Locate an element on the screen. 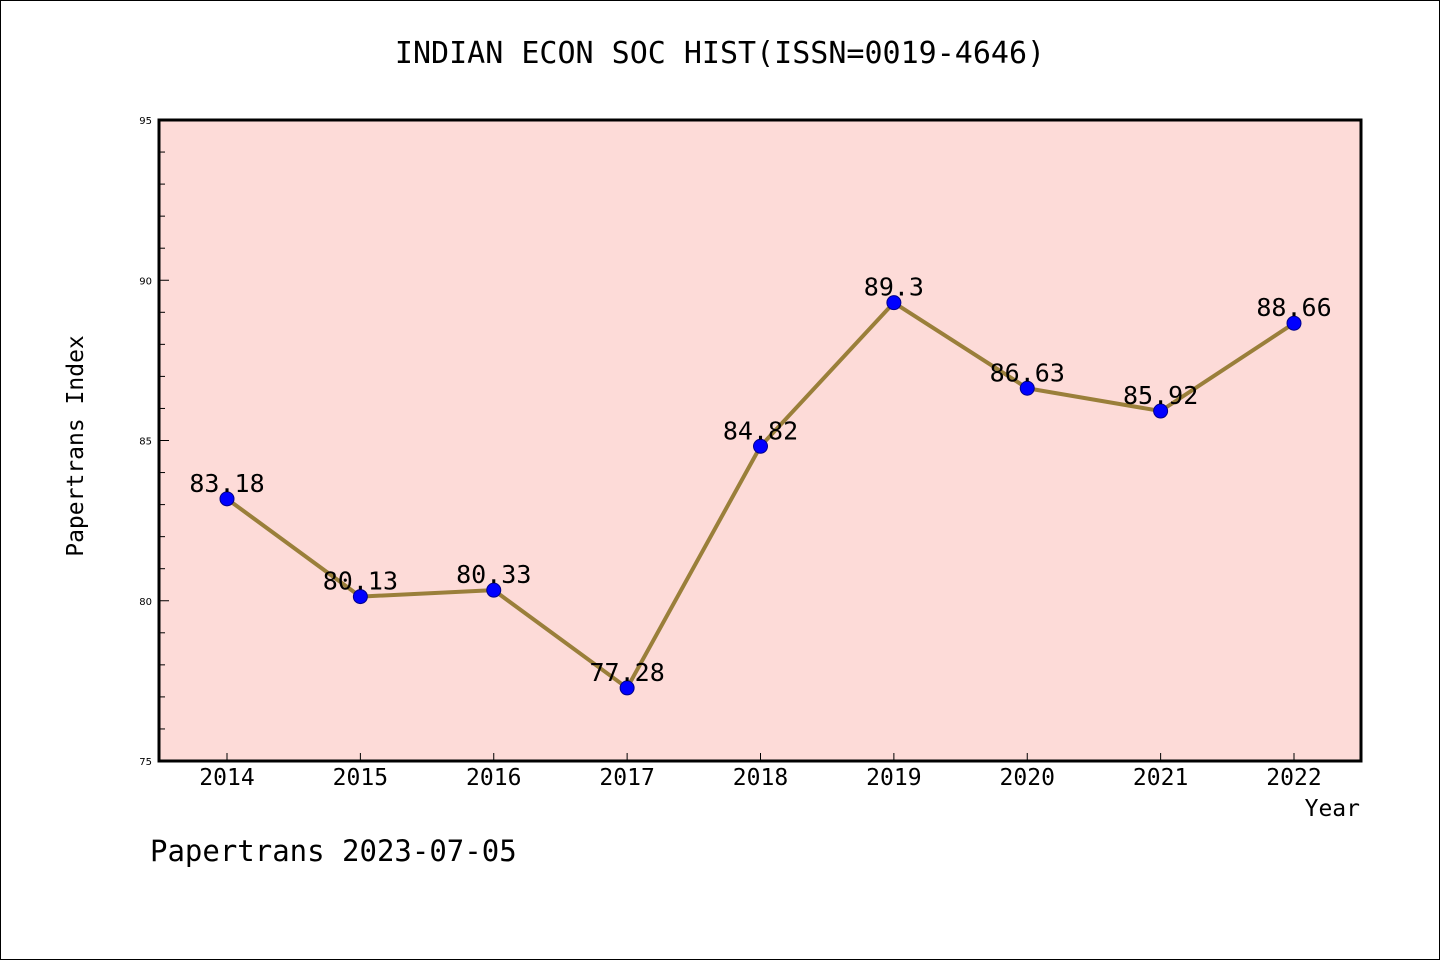 This screenshot has width=1440, height=960. x-tick-label: 2018 is located at coordinates (760, 778).